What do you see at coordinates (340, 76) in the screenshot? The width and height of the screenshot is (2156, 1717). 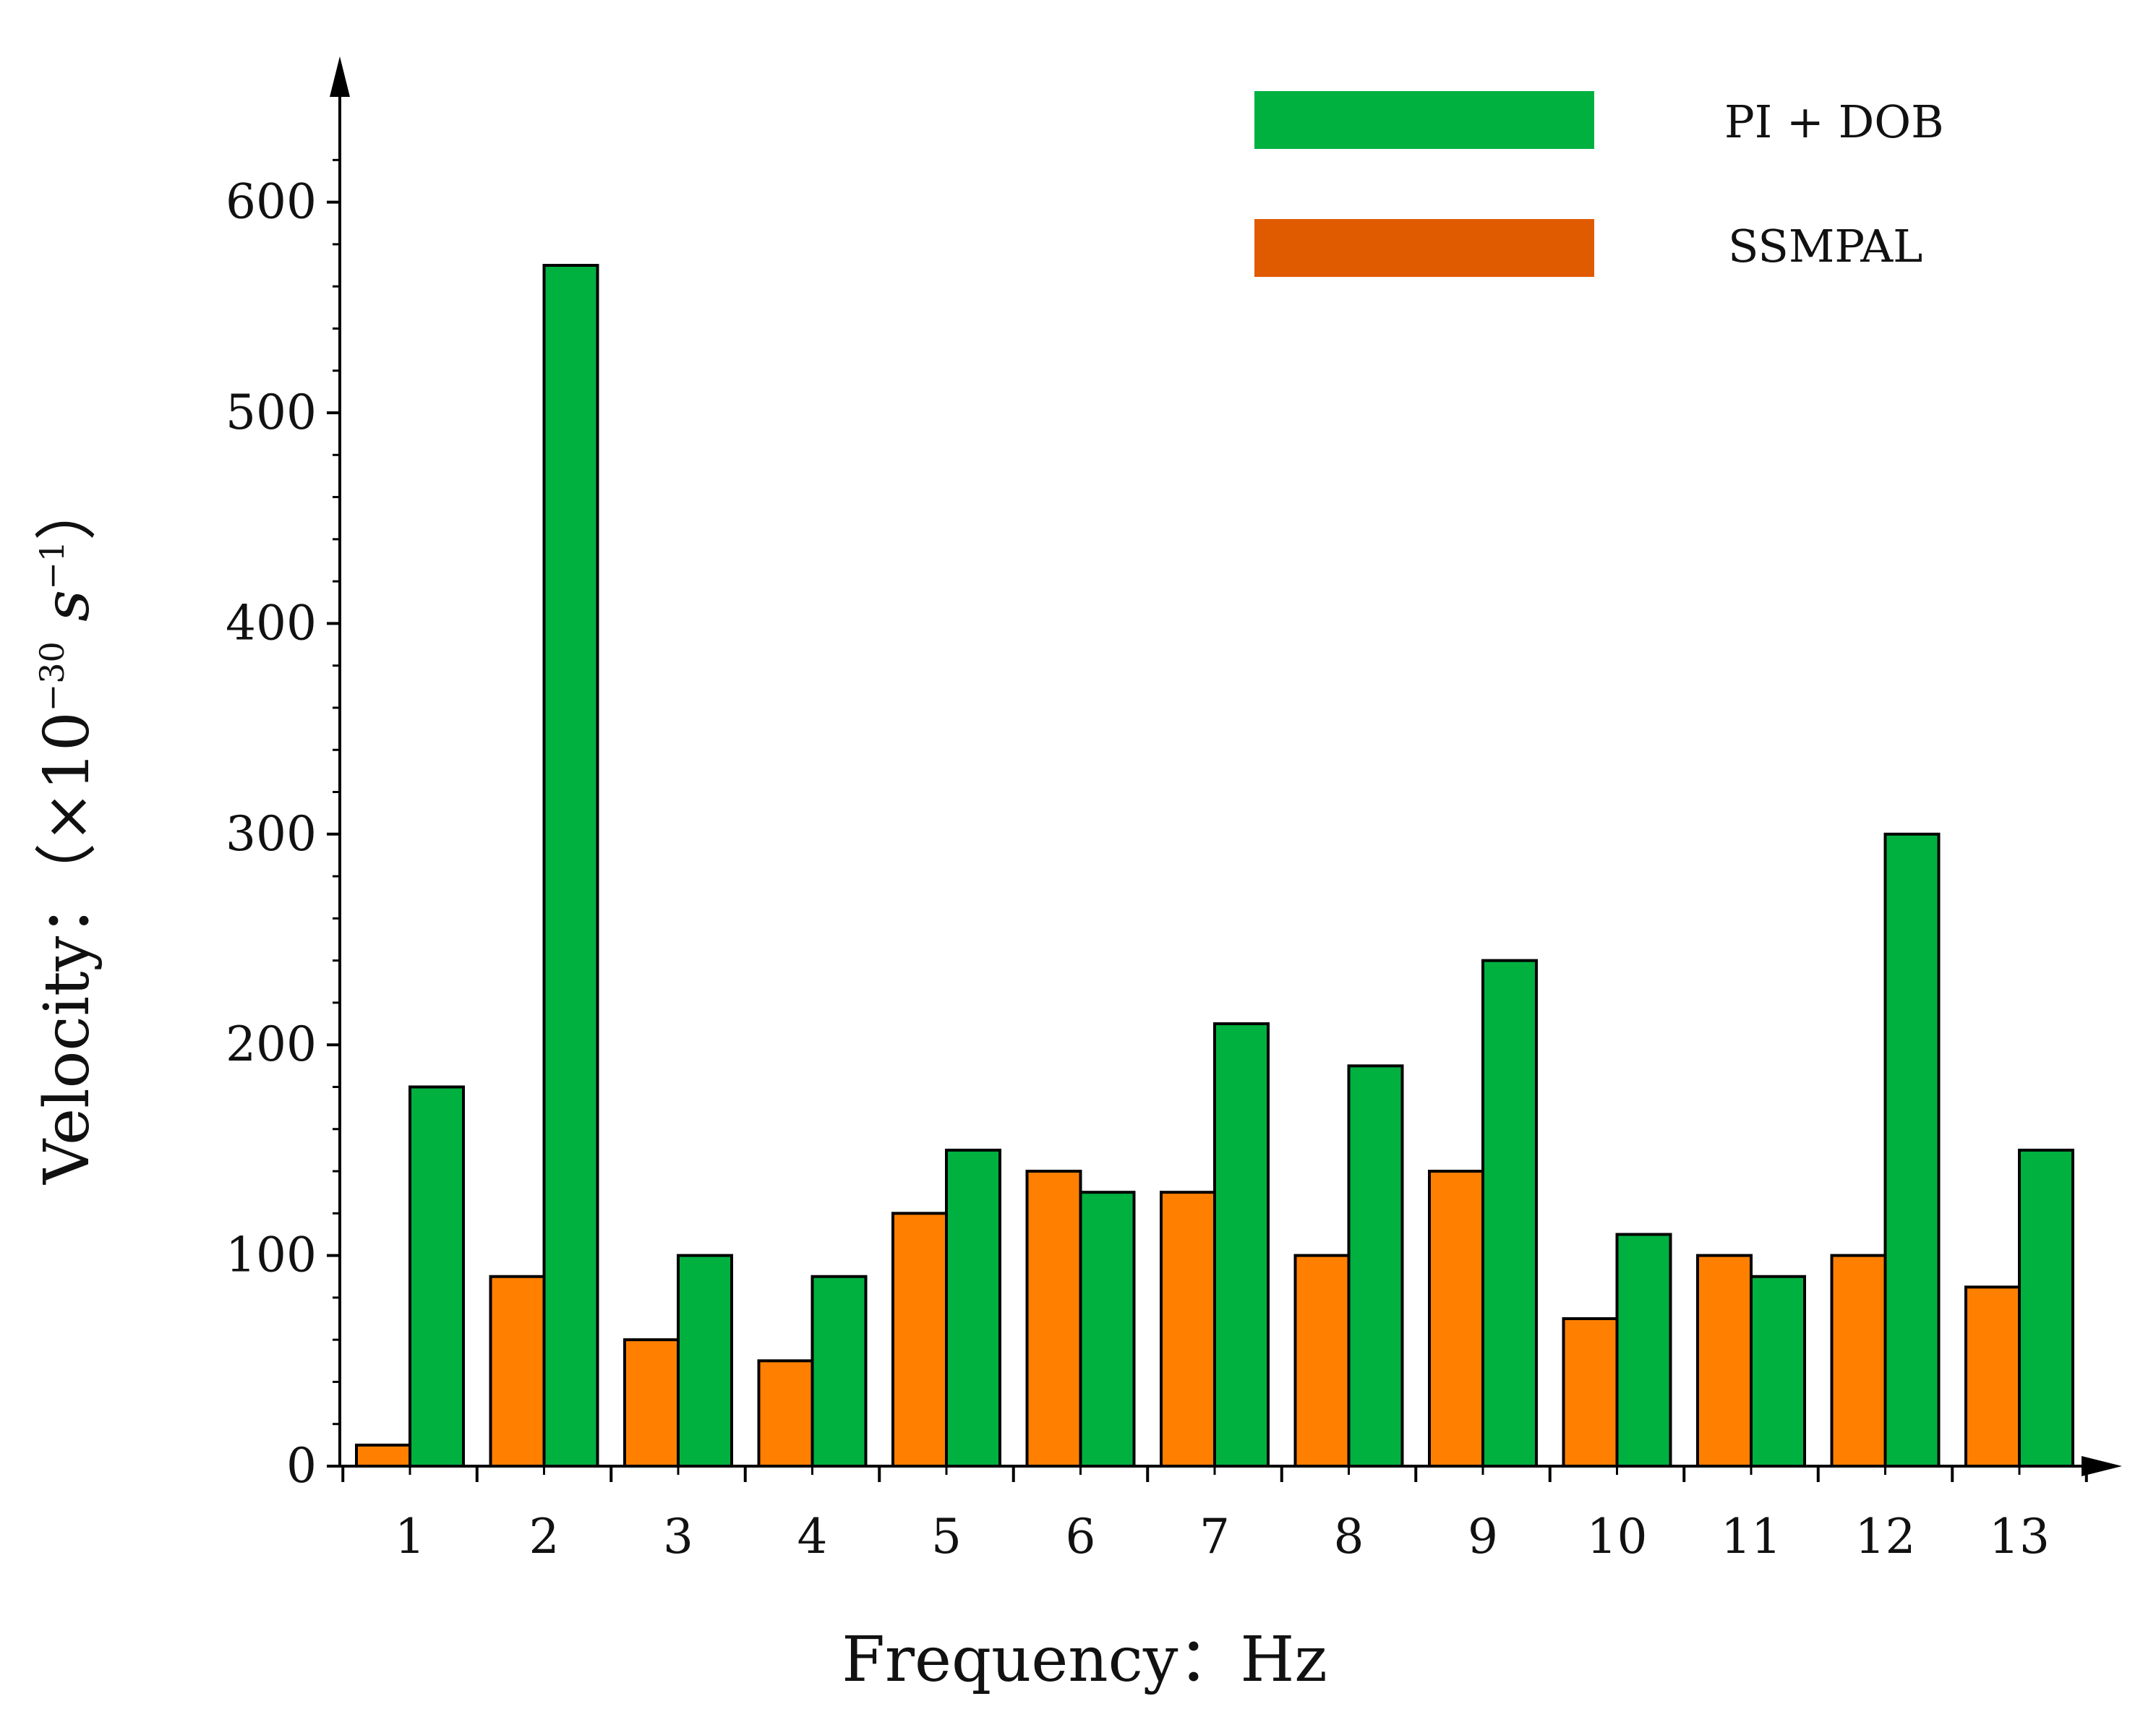 I see `y-axis-arrow-icon` at bounding box center [340, 76].